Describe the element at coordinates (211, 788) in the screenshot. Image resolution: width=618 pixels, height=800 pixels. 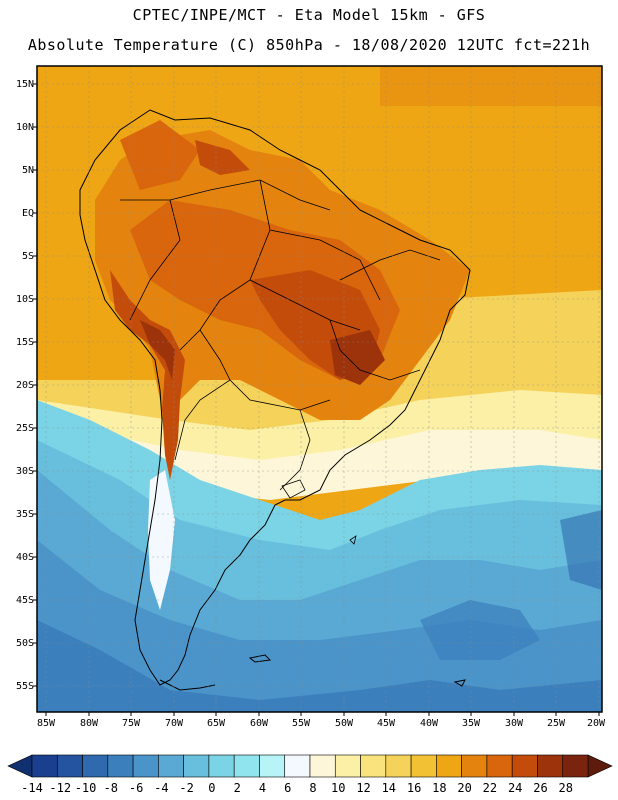
I see `colorbar-label: 0` at that location.